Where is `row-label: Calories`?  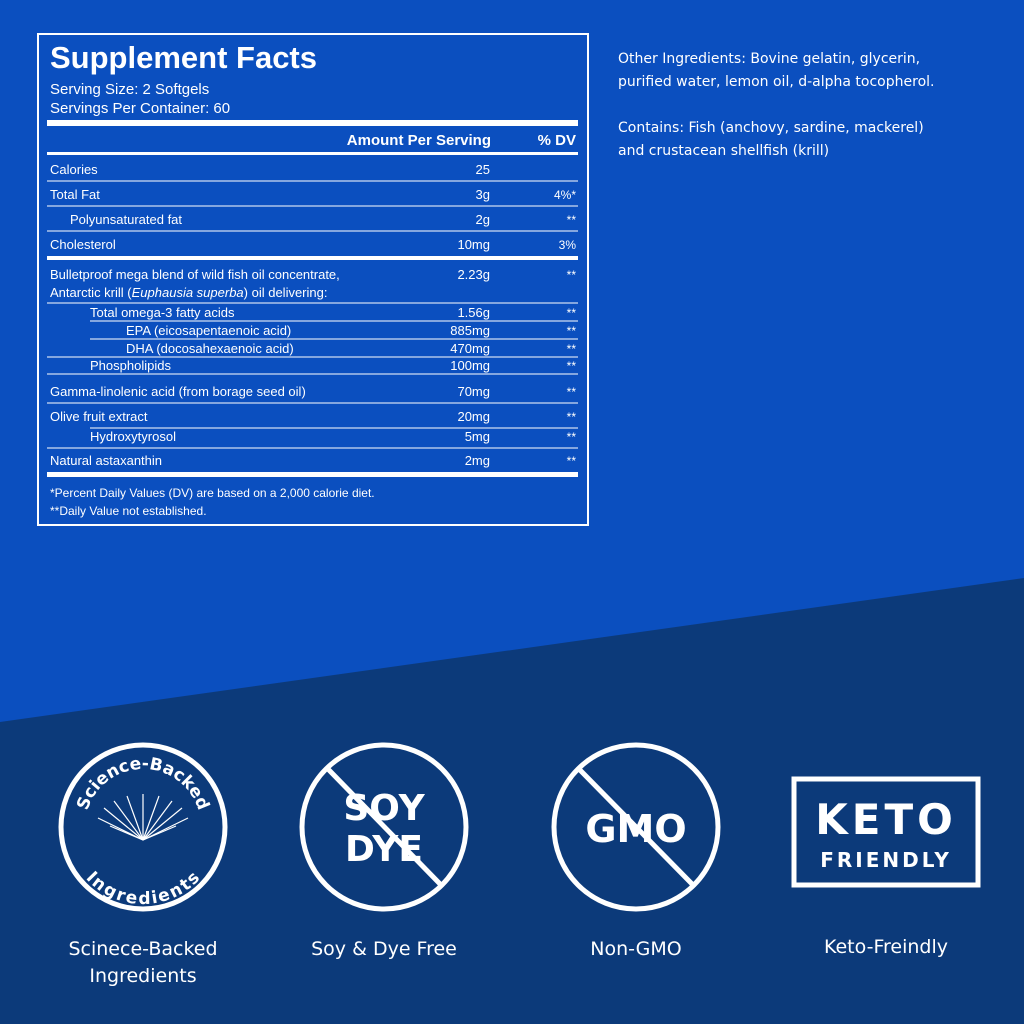 row-label: Calories is located at coordinates (74, 169).